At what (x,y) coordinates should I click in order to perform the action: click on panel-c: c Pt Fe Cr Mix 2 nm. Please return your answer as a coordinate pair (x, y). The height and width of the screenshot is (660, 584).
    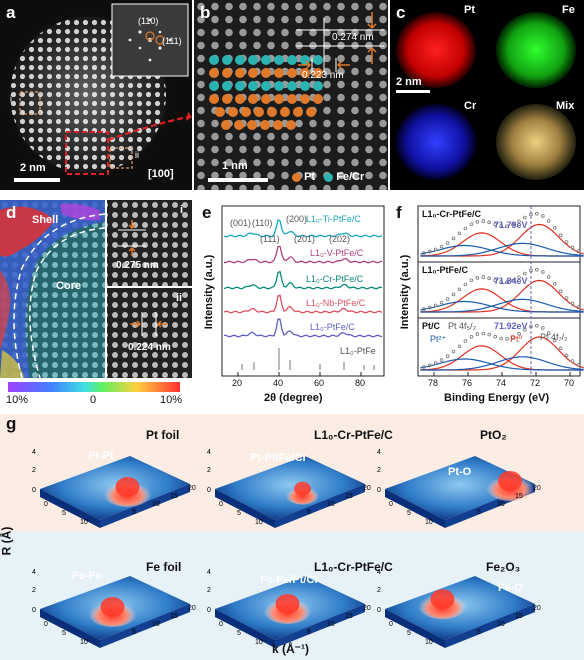
    Looking at the image, I should click on (487, 95).